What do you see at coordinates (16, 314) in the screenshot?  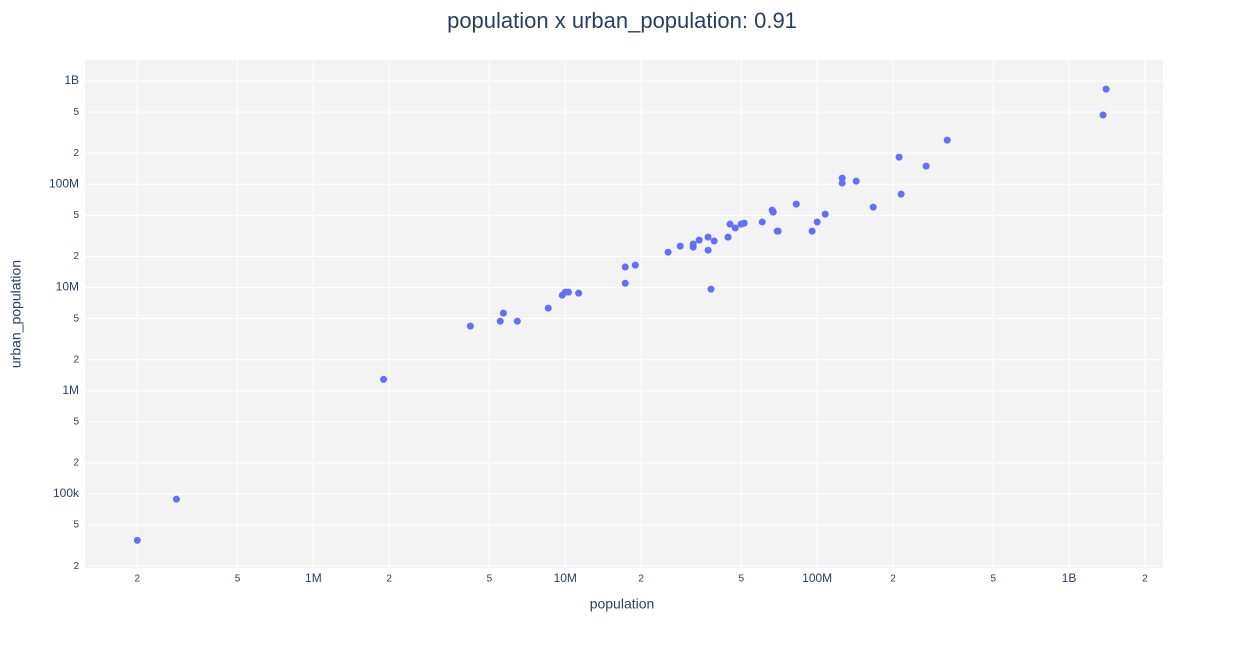 I see `y-axis-title: urban_population` at bounding box center [16, 314].